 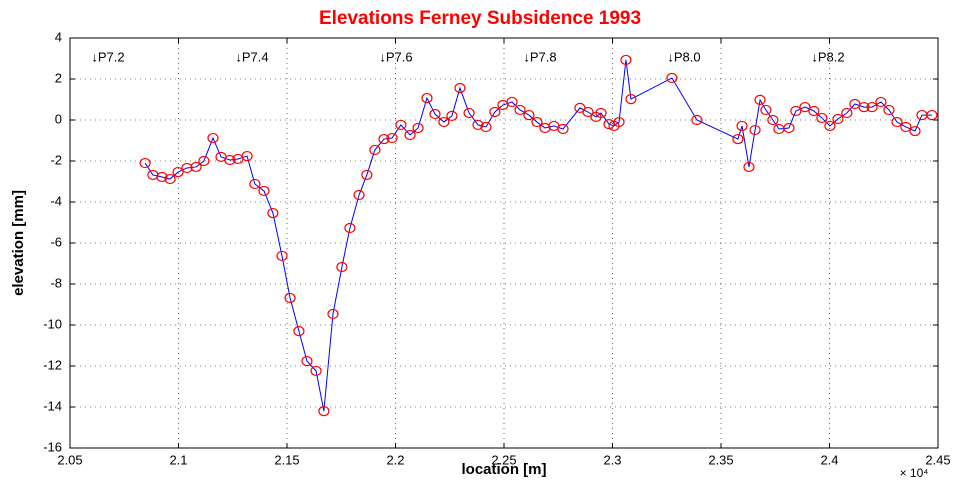 What do you see at coordinates (69, 459) in the screenshot?
I see `x-tick-label: 2.05` at bounding box center [69, 459].